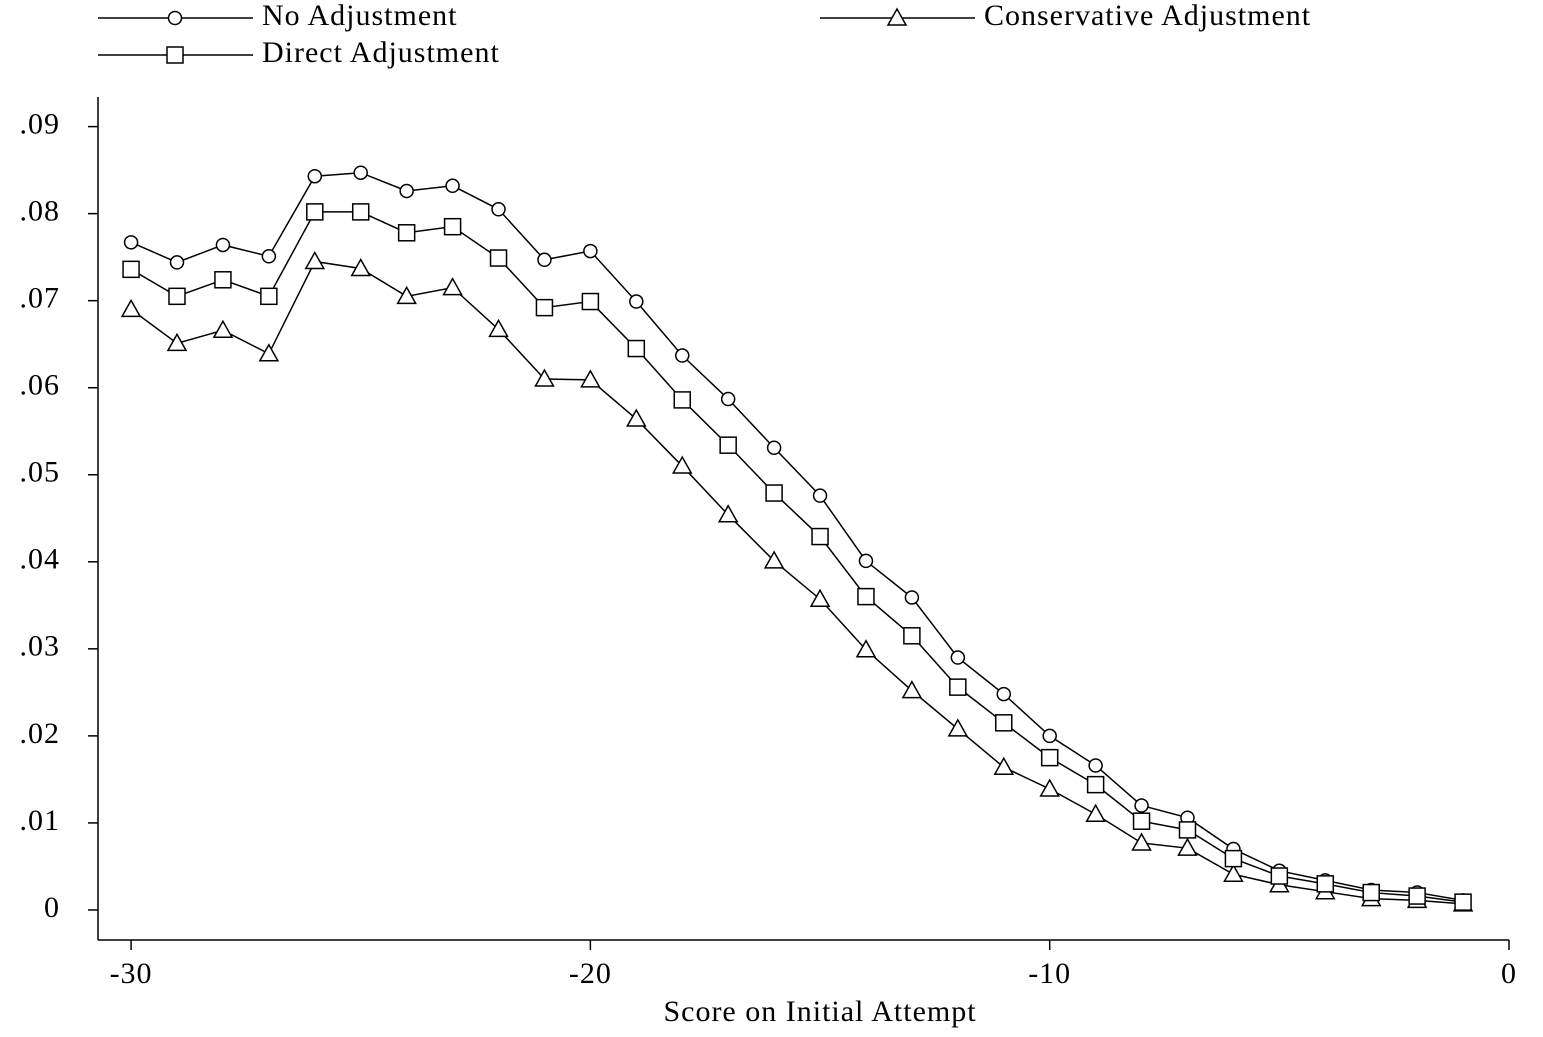 The width and height of the screenshot is (1543, 1037). What do you see at coordinates (40, 646) in the screenshot?
I see `y-tick-label: .03` at bounding box center [40, 646].